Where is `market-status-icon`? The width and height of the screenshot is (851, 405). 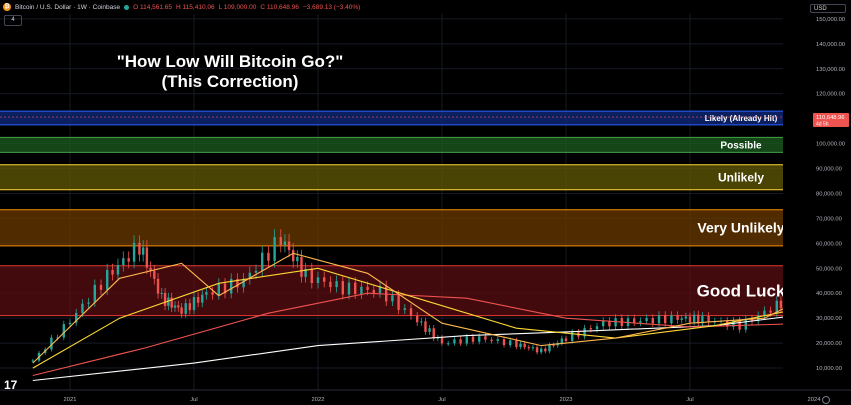
market-status-icon is located at coordinates (127, 7).